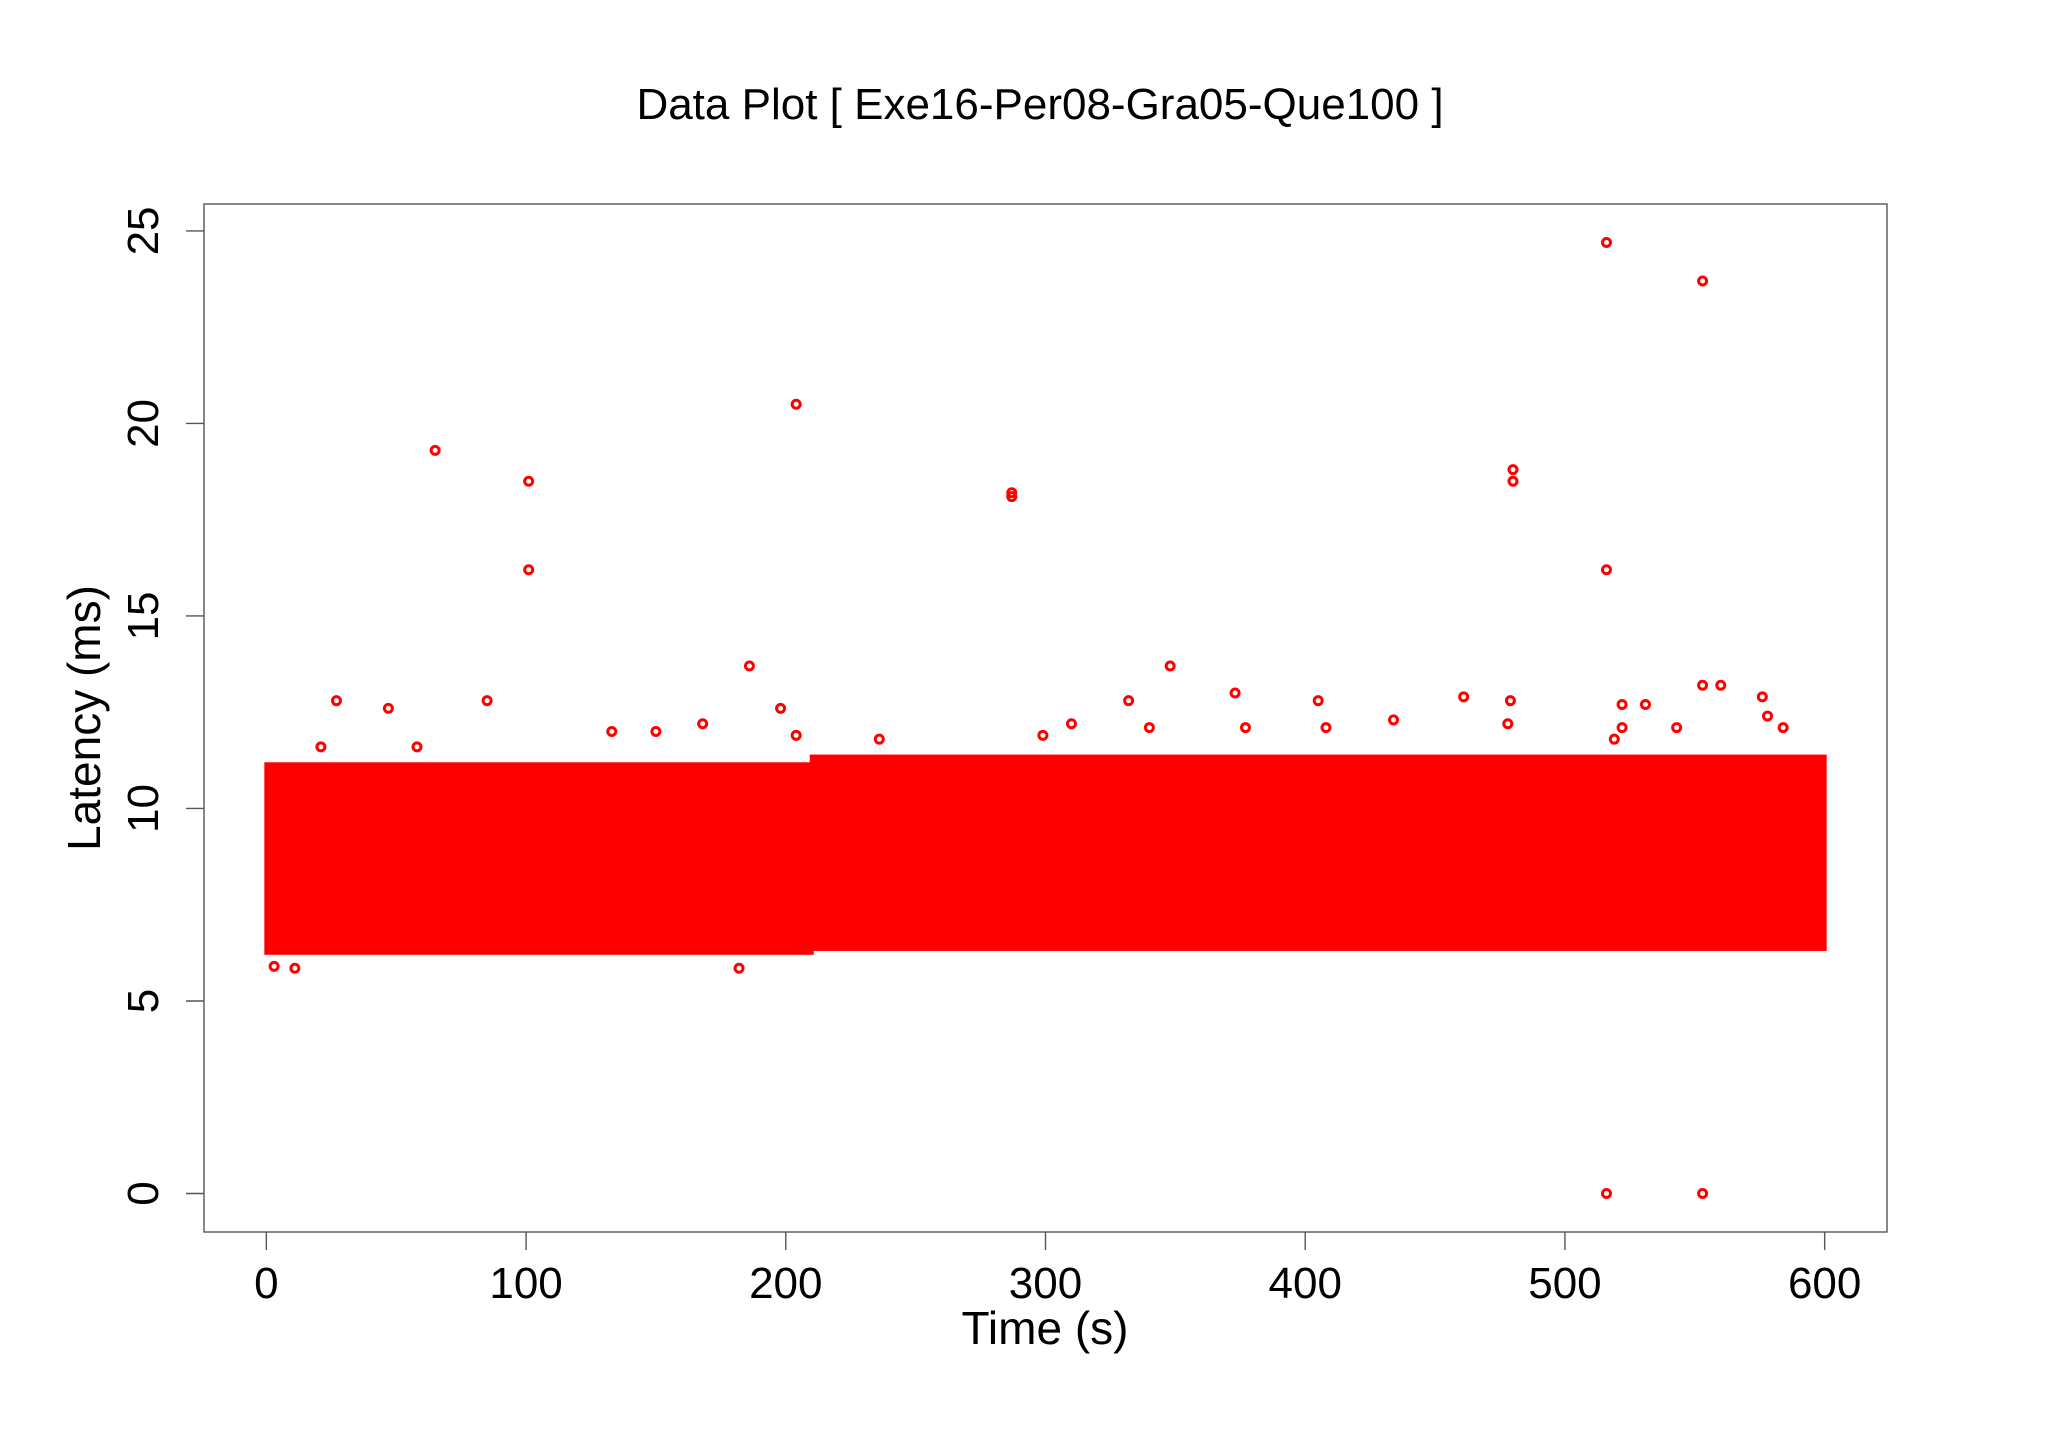  I want to click on y-tick-label: 25, so click(143, 230).